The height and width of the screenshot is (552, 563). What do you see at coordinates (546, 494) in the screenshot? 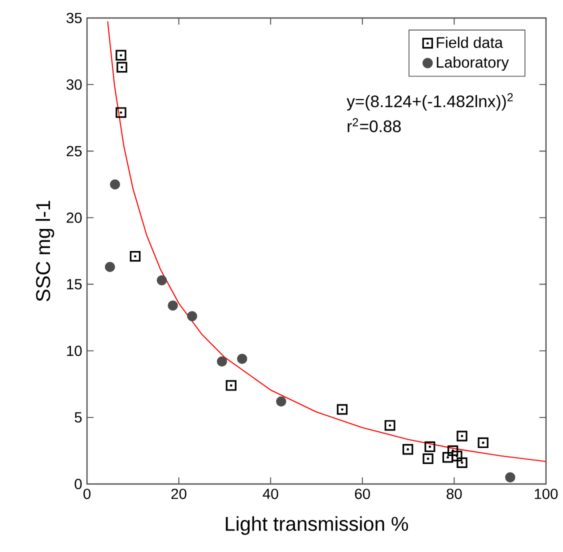
I see `x-tick-label: 100` at bounding box center [546, 494].